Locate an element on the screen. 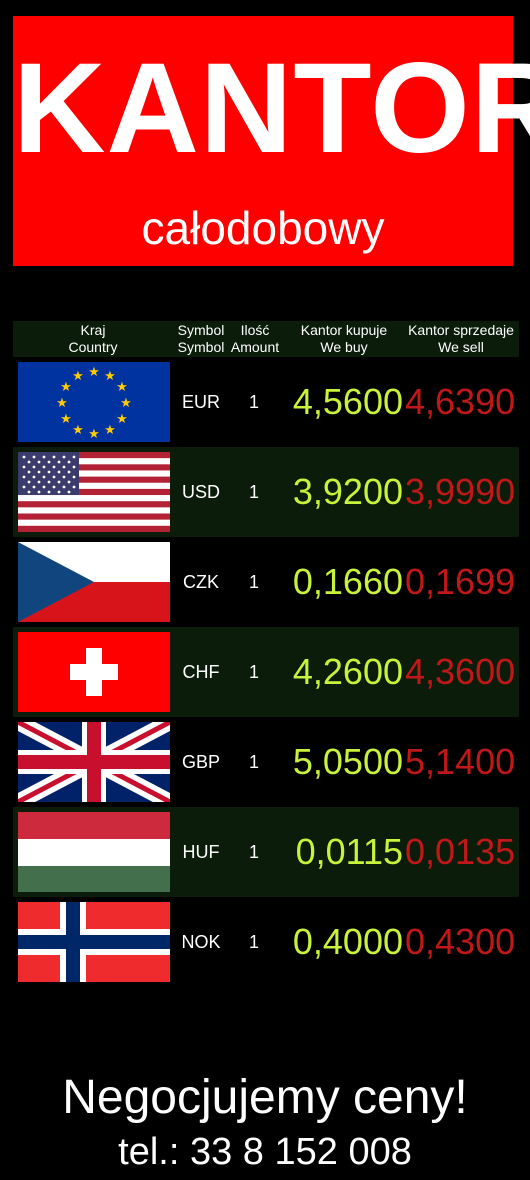  header-country: Kraj Country is located at coordinates (93, 339).